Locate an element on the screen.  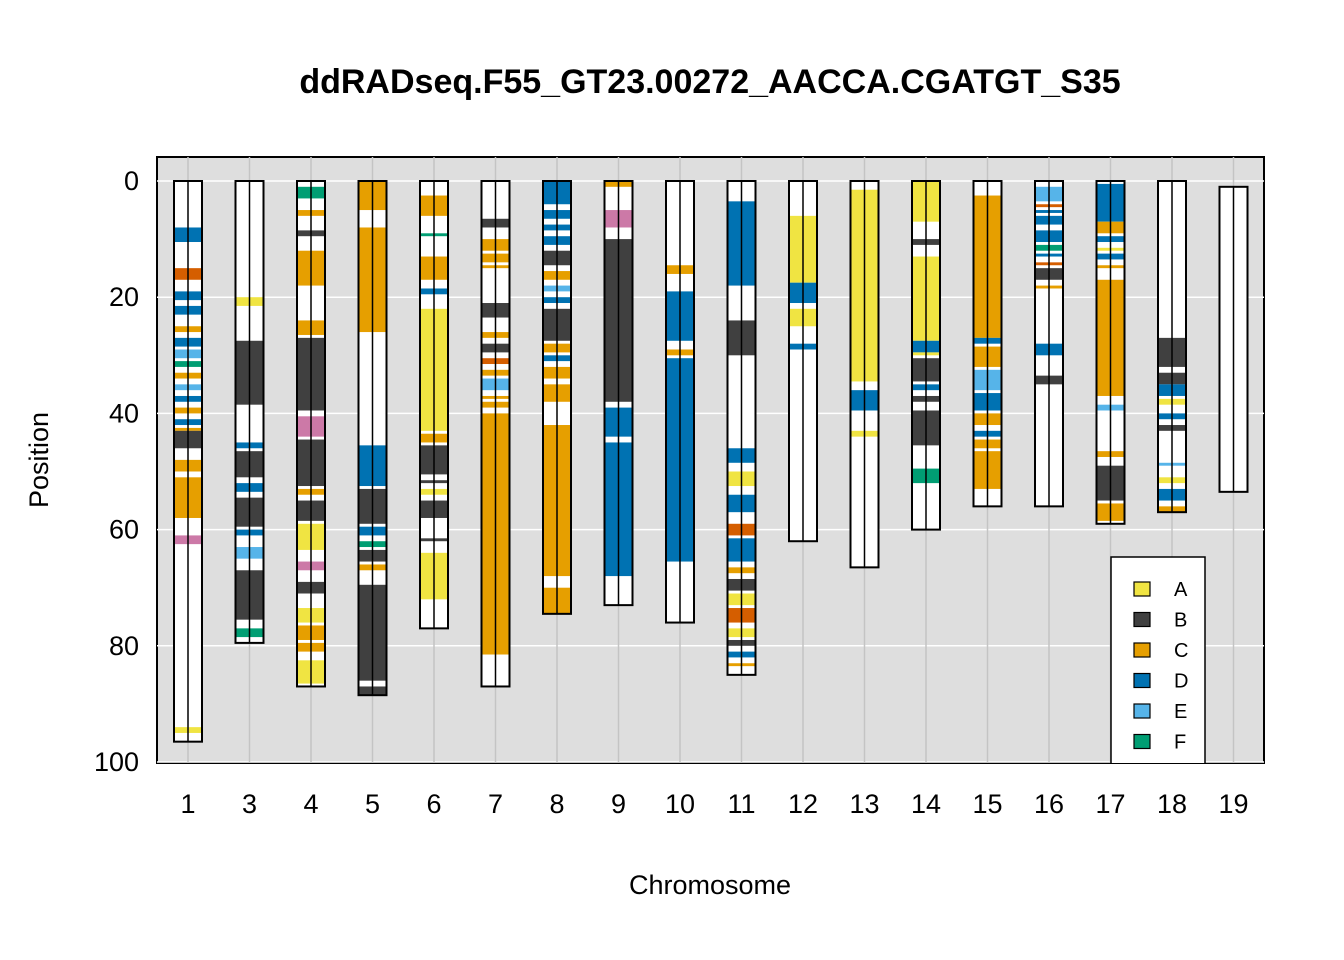
x-tick-label: 6 is located at coordinates (433, 804).